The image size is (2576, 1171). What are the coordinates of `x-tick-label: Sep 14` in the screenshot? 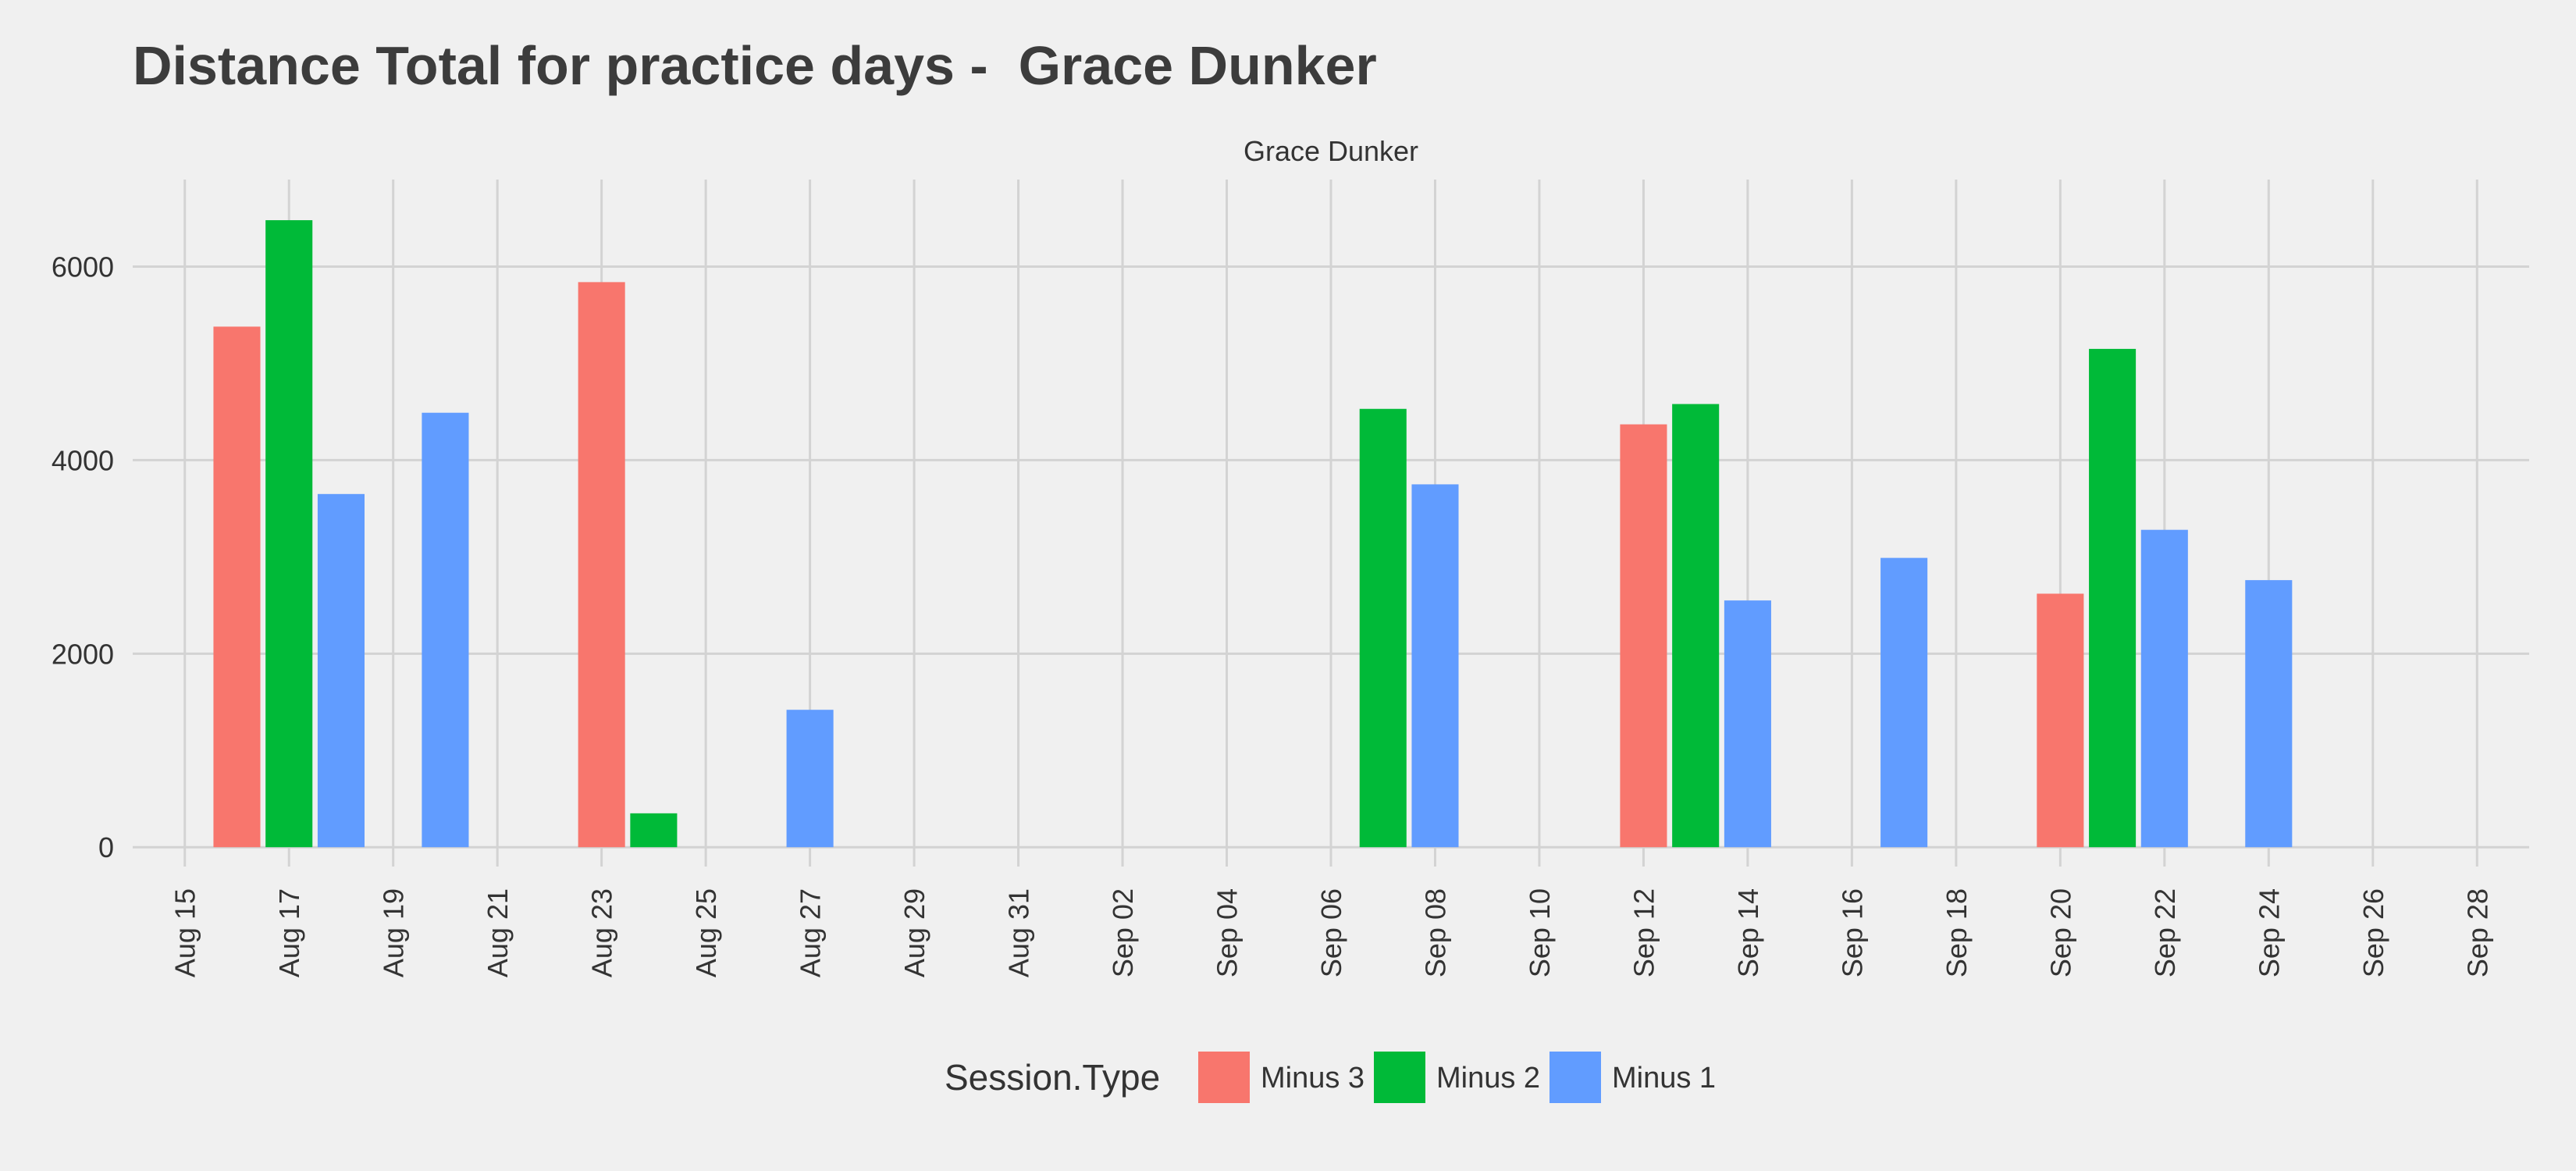 It's located at (1748, 932).